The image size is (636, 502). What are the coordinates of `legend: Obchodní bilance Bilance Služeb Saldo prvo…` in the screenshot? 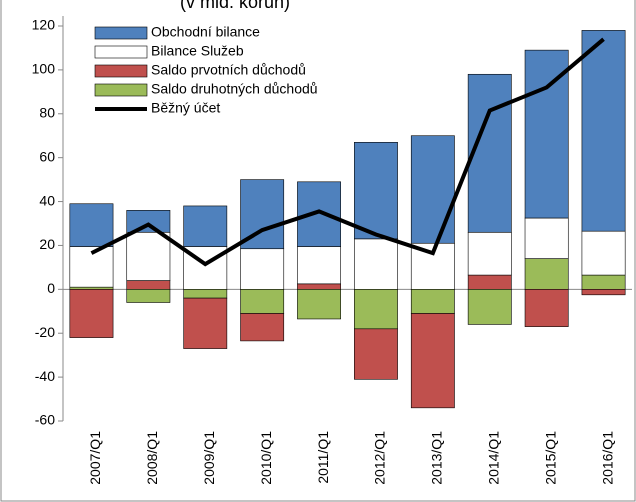 It's located at (206, 70).